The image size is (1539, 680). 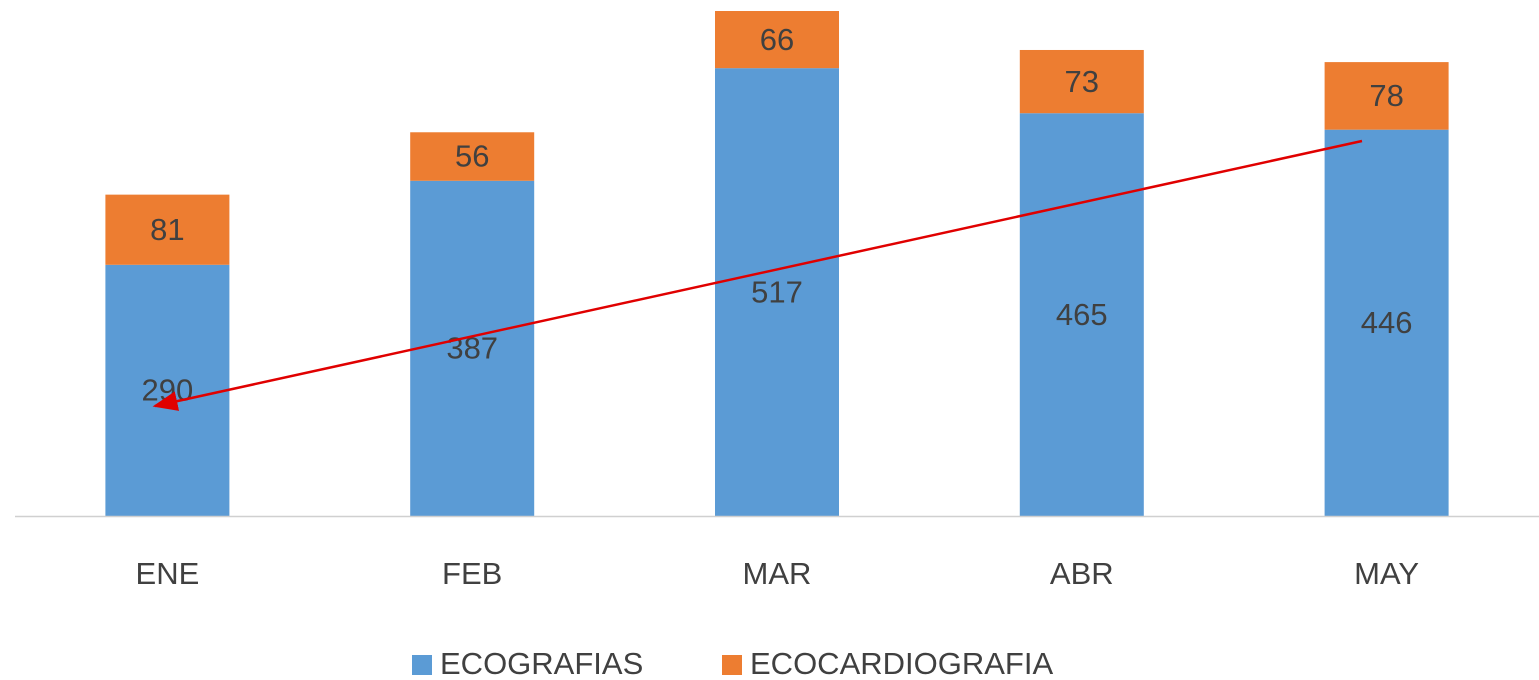 I want to click on data-label: 78, so click(x=1386, y=95).